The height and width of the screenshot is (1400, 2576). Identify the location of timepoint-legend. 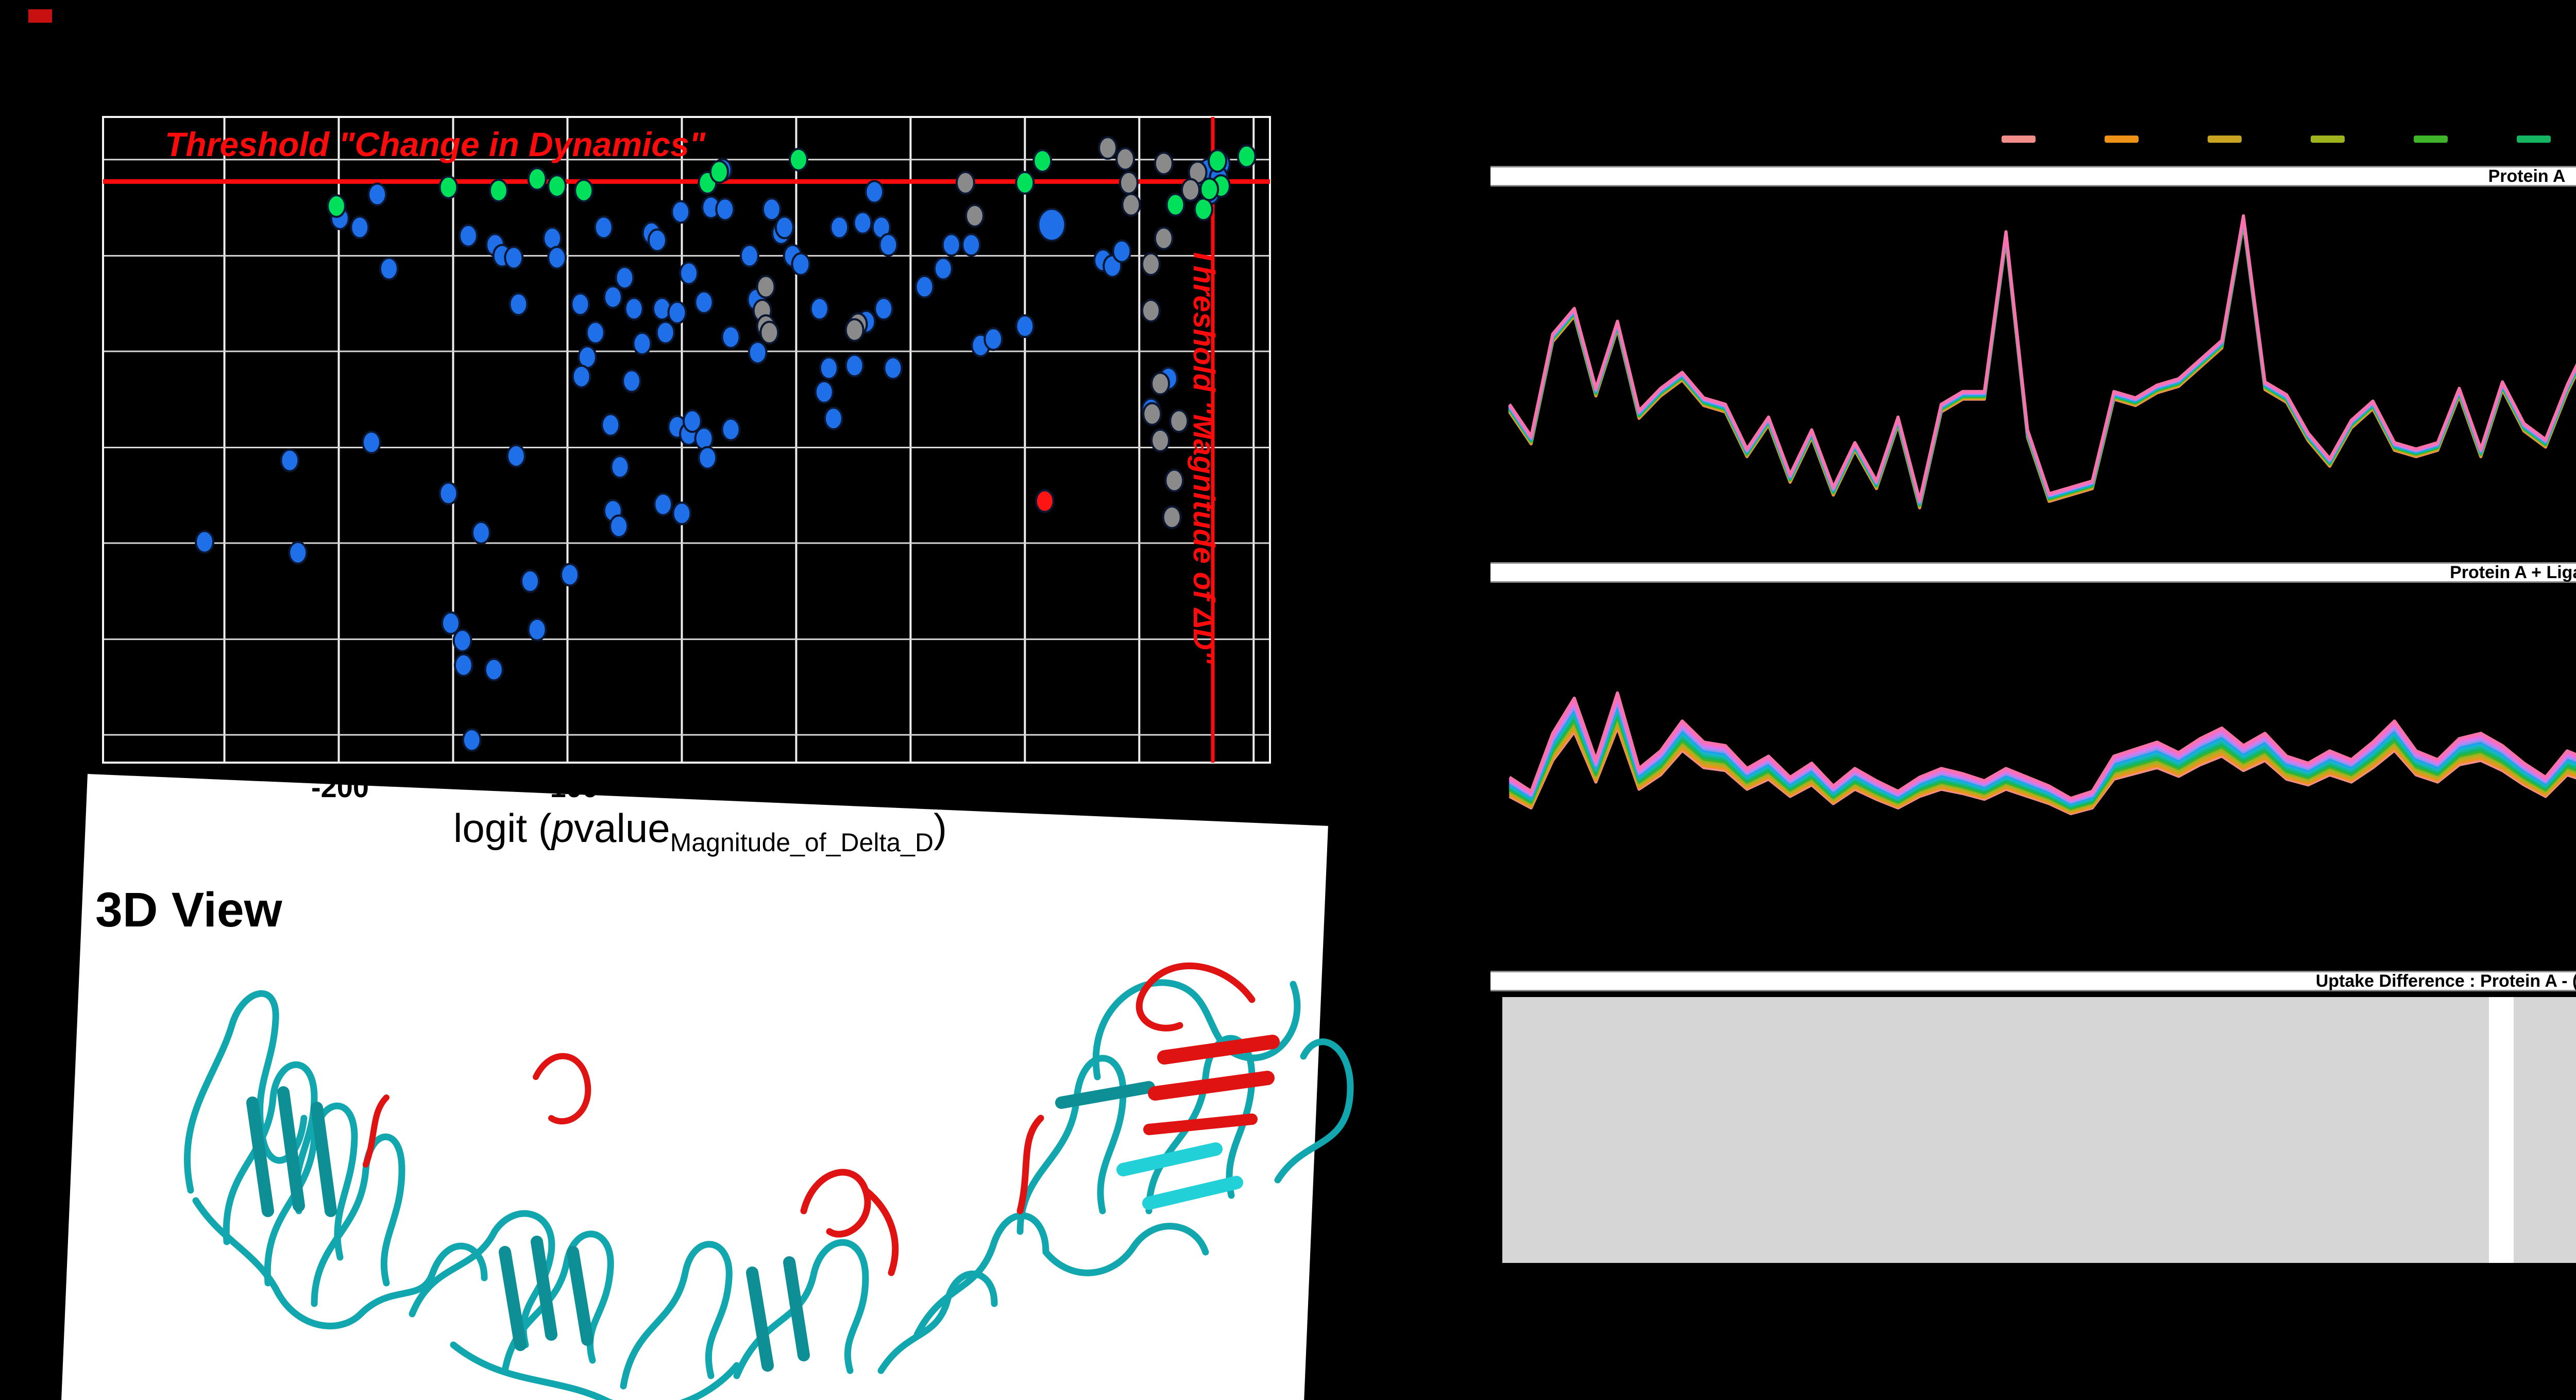
(2033, 139).